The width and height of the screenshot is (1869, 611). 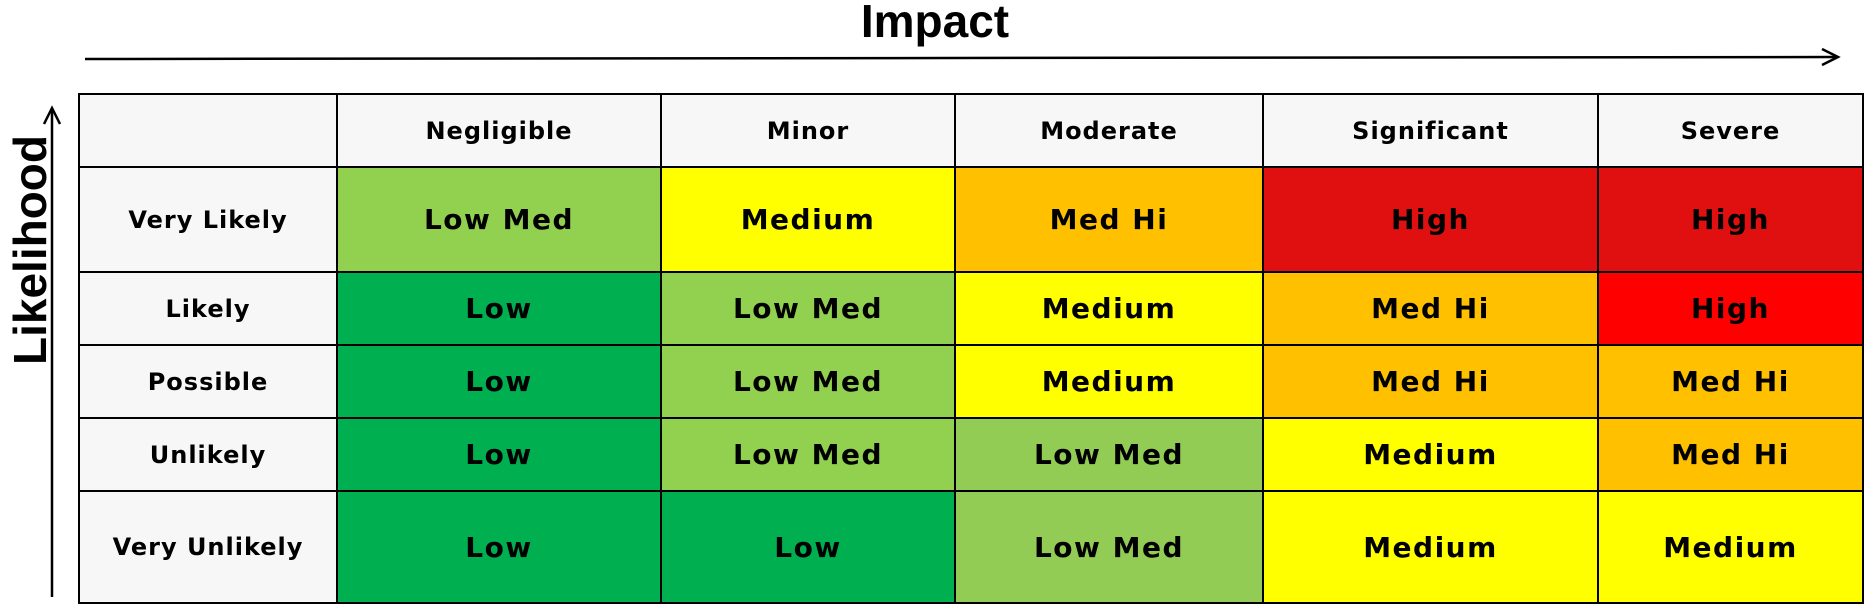 I want to click on matrix-row-likely: Likely Low Low Med Medium Med Hi High, so click(x=971, y=308).